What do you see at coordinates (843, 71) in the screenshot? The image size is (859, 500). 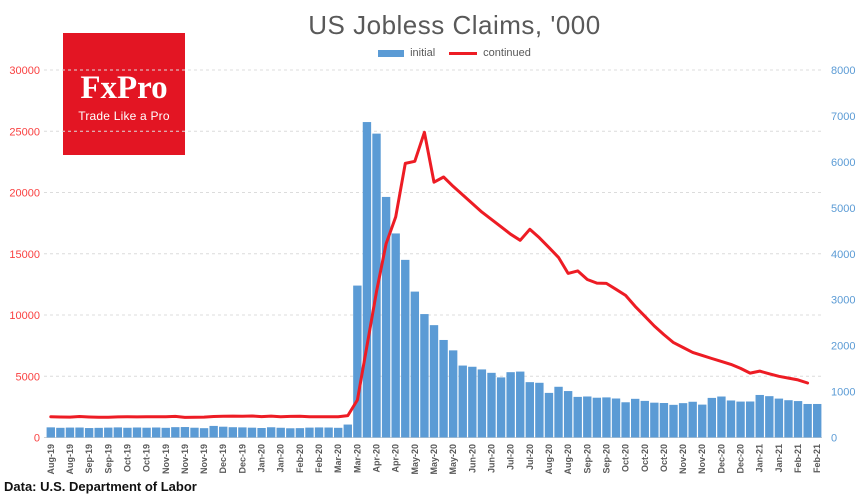 I see `right-axis-tick-label: 8000` at bounding box center [843, 71].